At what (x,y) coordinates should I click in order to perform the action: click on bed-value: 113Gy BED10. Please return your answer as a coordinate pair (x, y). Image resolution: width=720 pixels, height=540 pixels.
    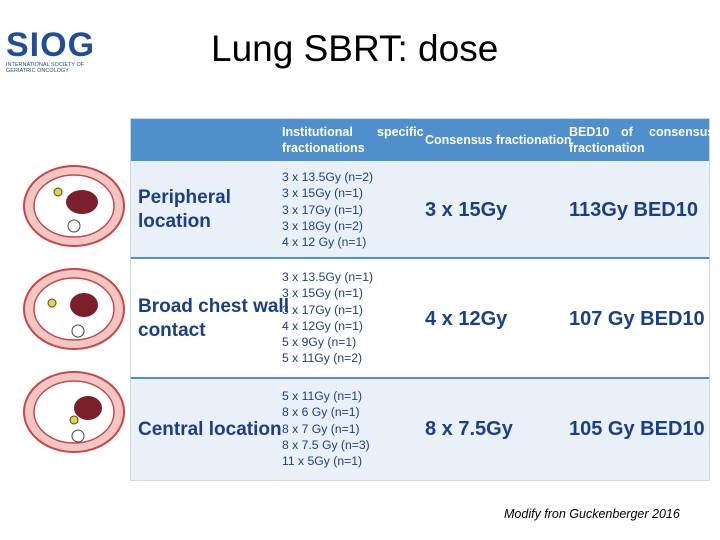
    Looking at the image, I should click on (633, 210).